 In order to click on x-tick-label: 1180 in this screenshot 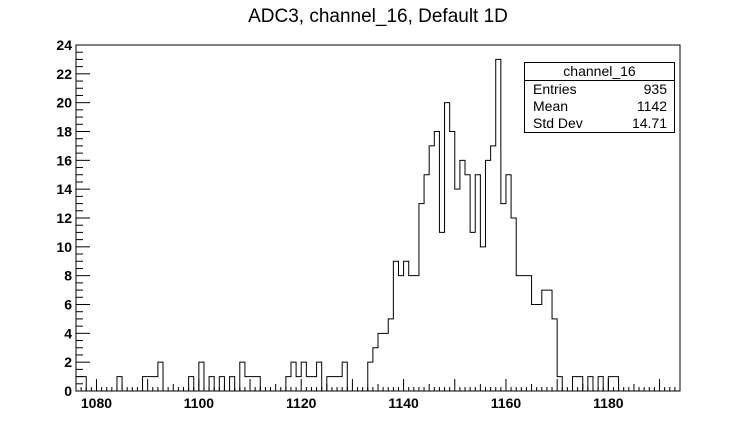, I will do `click(608, 403)`.